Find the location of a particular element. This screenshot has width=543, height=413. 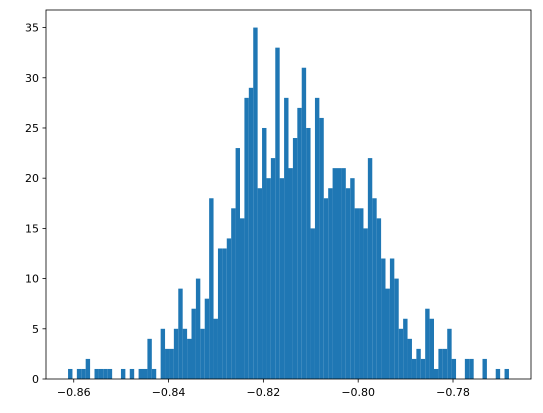

y-tick-label: 25 is located at coordinates (32, 128).